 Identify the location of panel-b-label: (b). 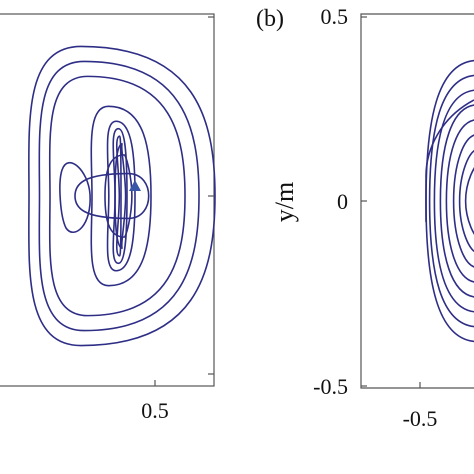
(270, 19).